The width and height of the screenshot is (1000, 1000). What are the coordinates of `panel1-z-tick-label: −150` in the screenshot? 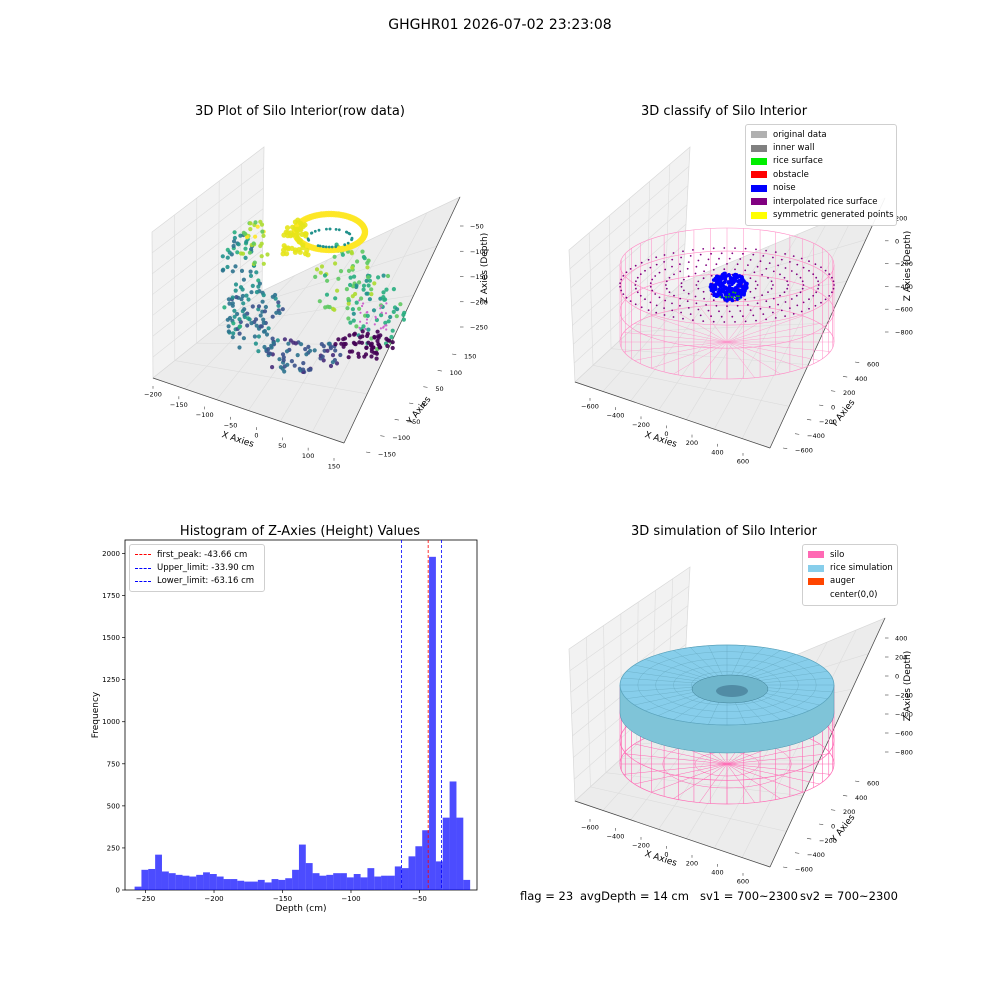 It's located at (479, 277).